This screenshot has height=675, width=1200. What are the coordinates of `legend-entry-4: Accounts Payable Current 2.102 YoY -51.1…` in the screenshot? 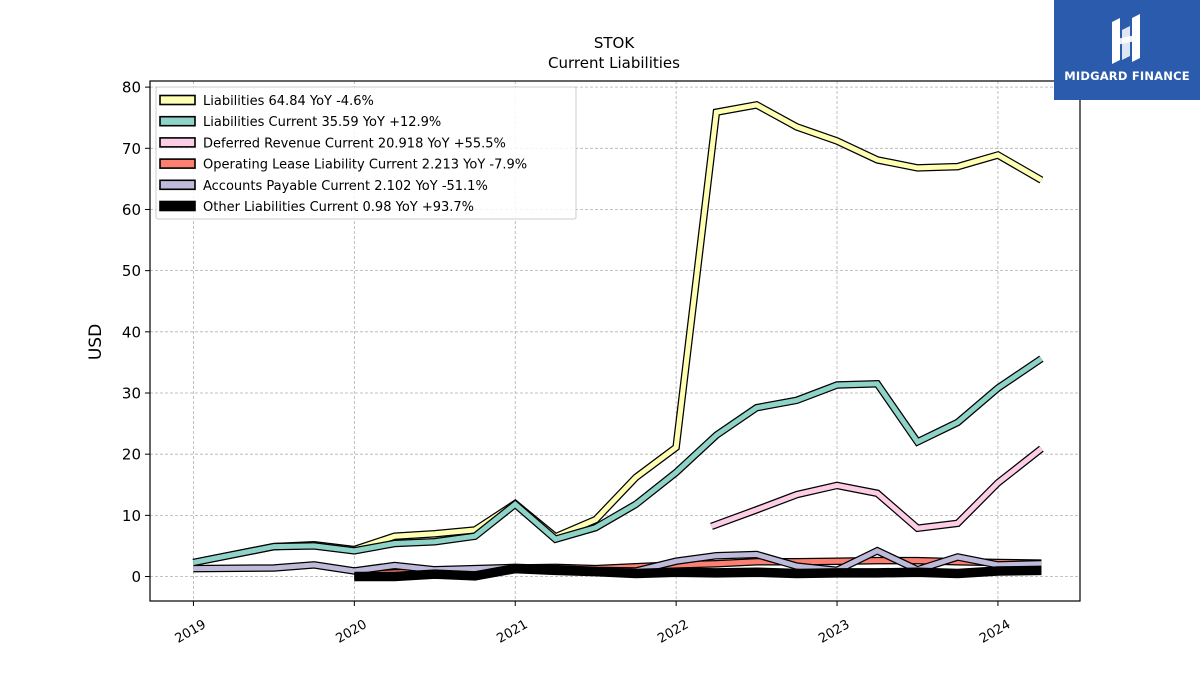 It's located at (345, 186).